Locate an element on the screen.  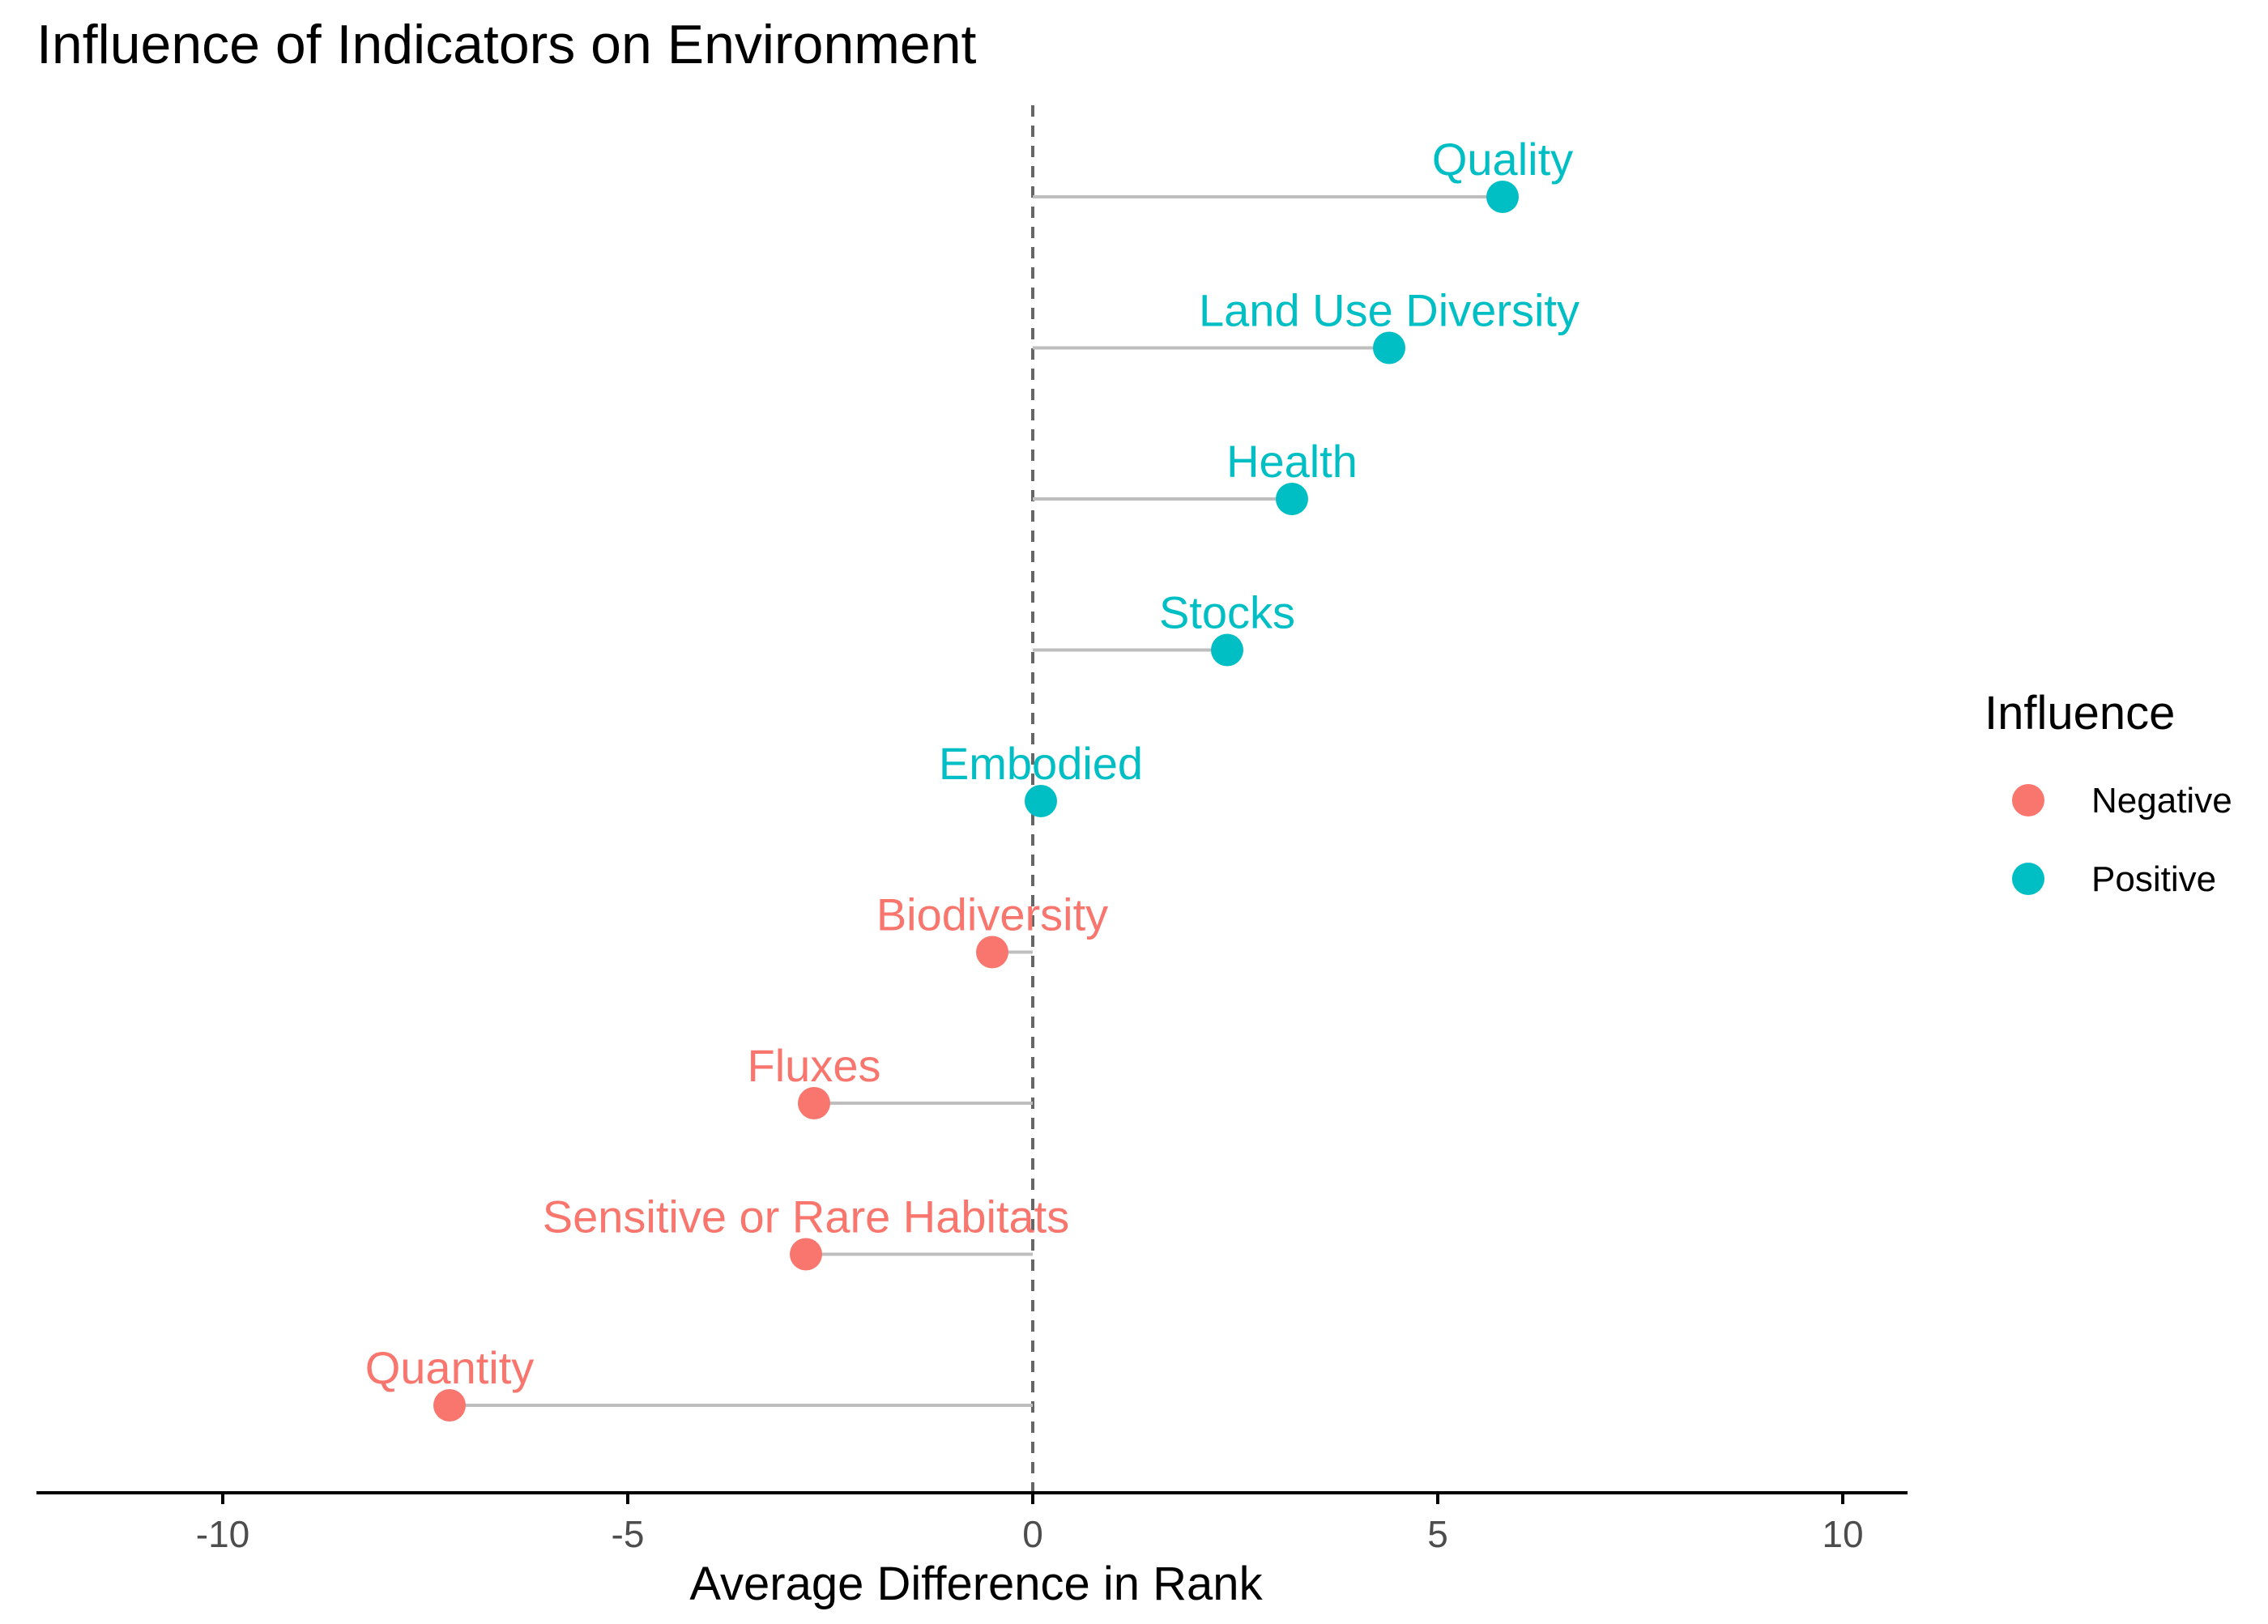
point-label: Embodied is located at coordinates (1041, 763).